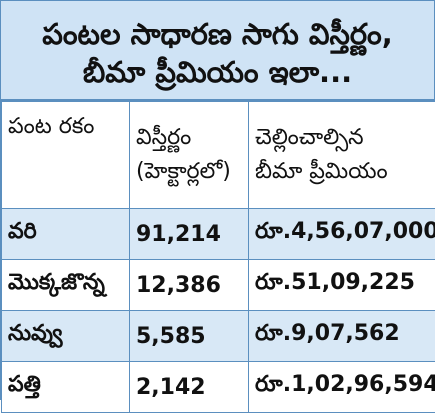 Image resolution: width=435 pixels, height=413 pixels. I want to click on area-cell: 91,214, so click(189, 234).